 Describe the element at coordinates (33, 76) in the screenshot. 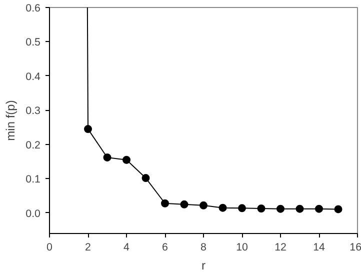

I see `y-tick-label: 0.4` at that location.